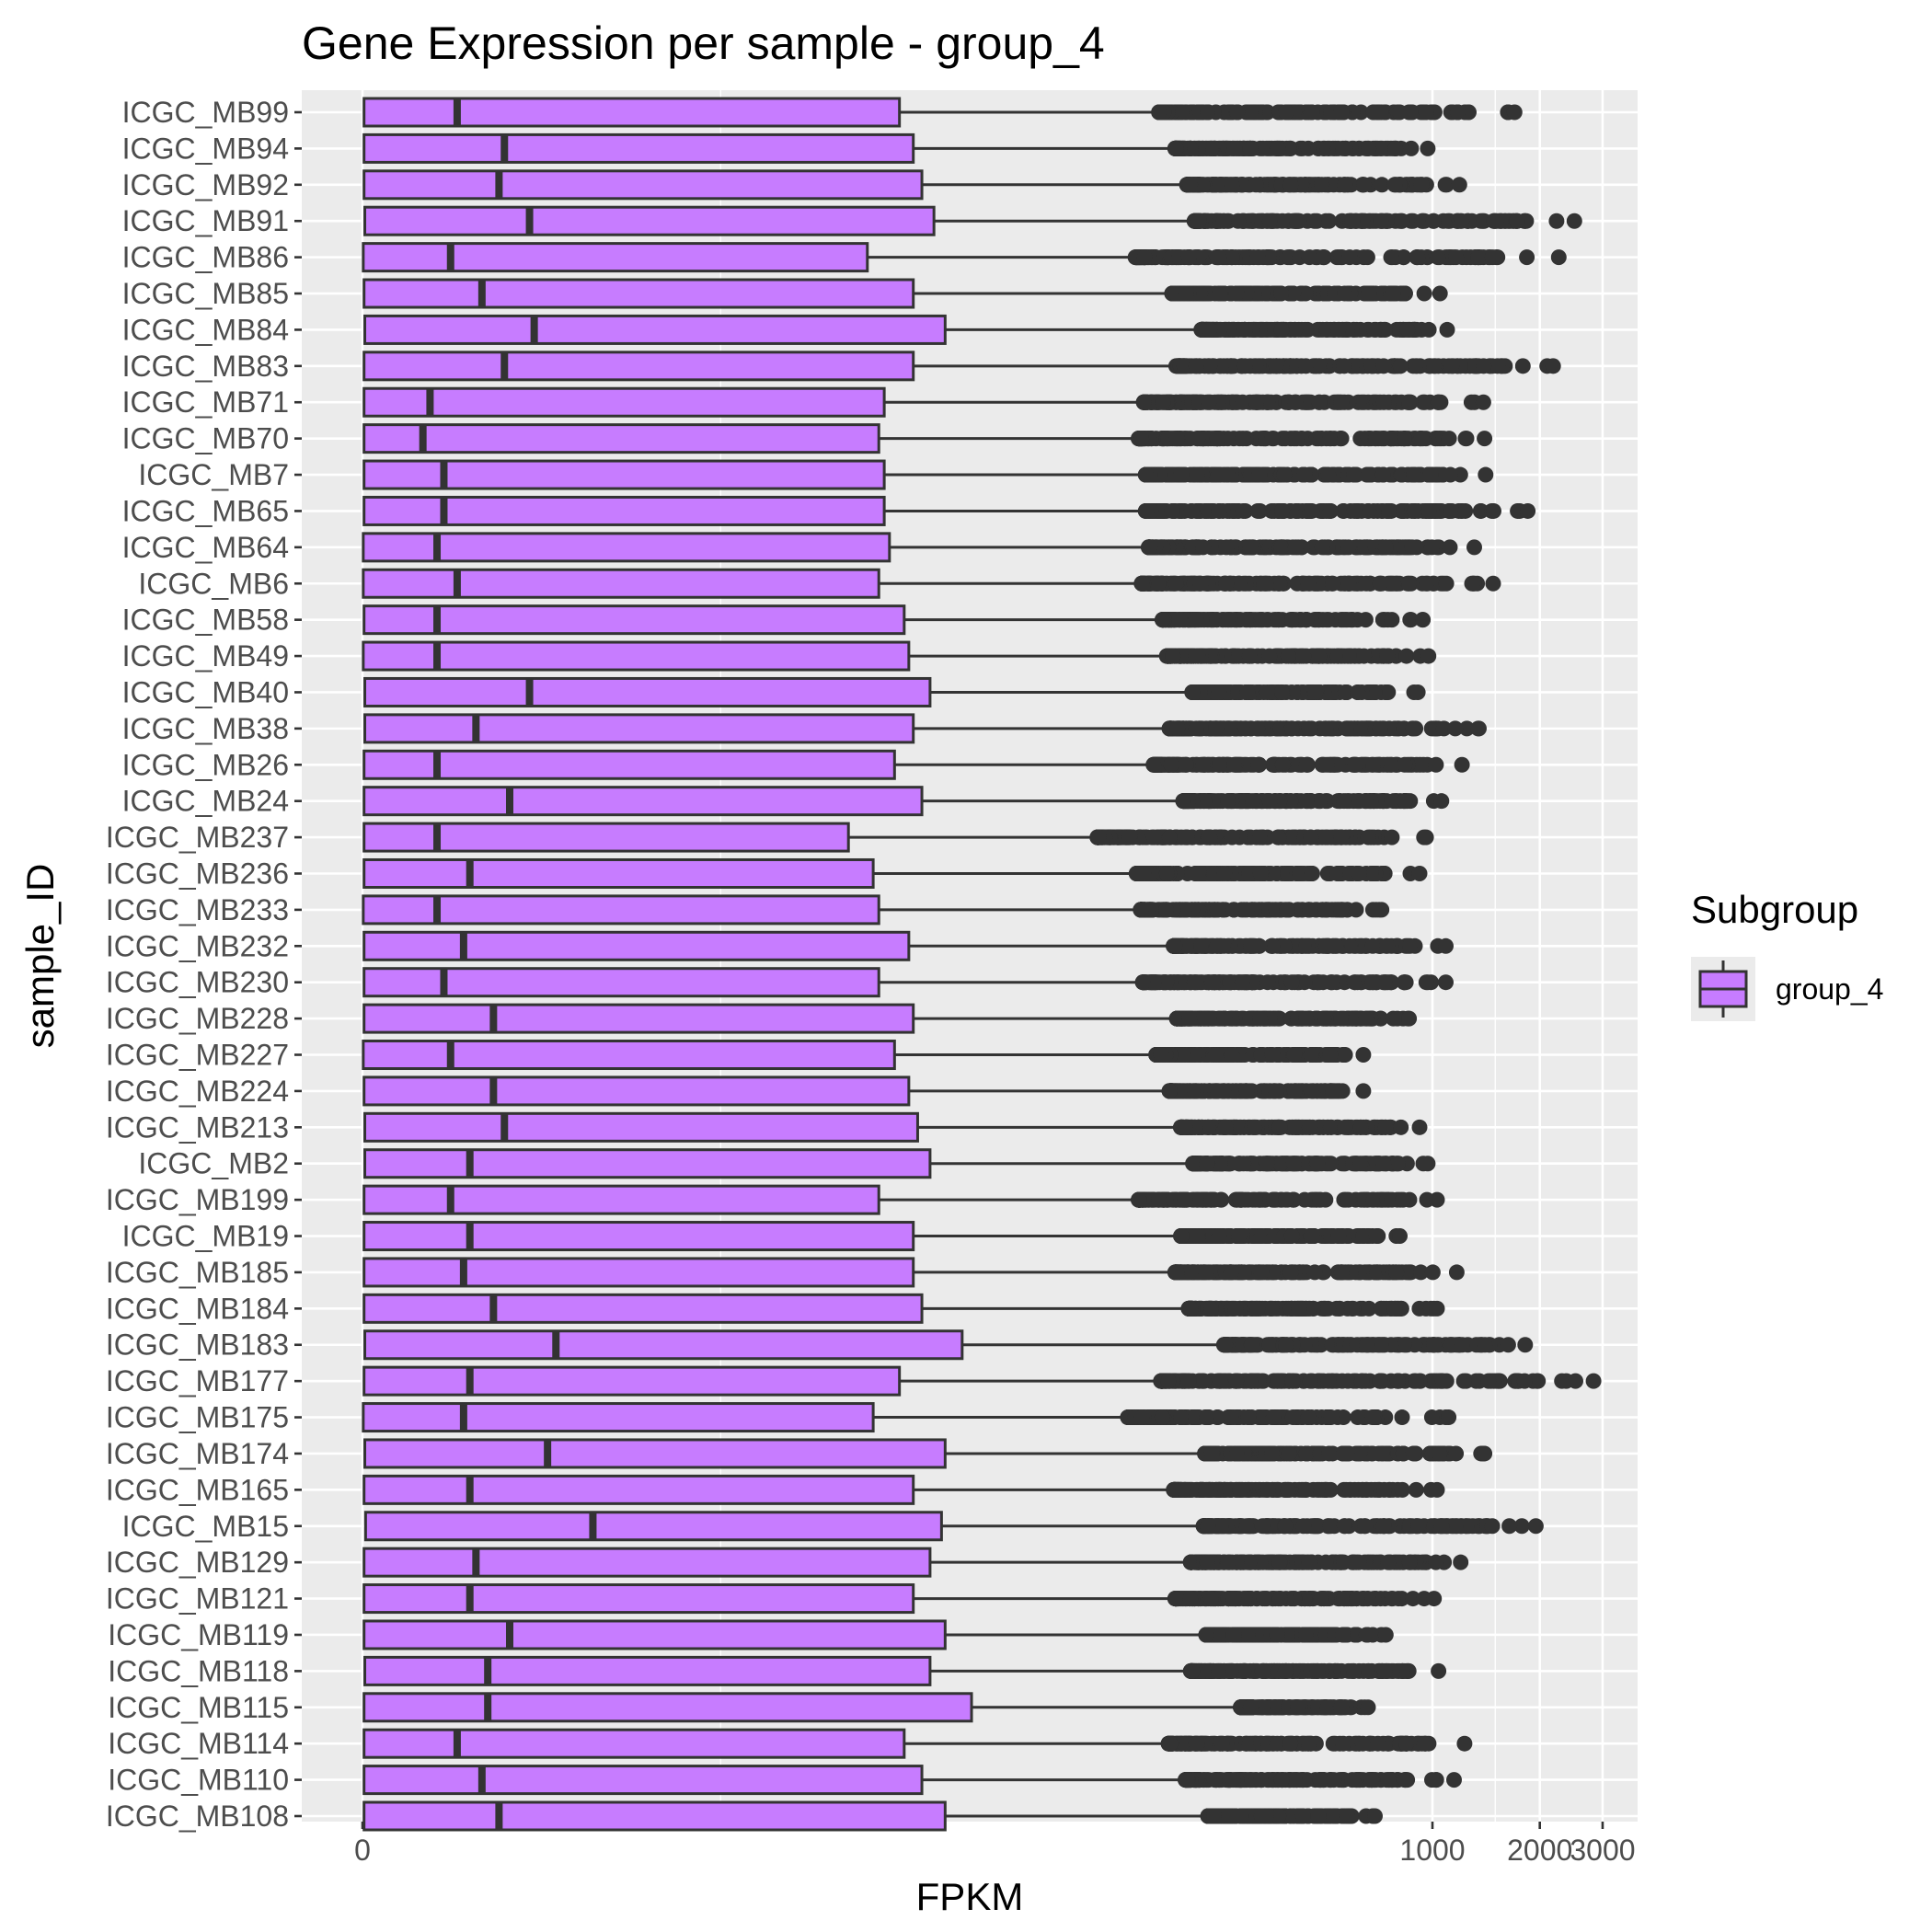 Image resolution: width=1932 pixels, height=1932 pixels. I want to click on box-icgc-mb71, so click(926, 402).